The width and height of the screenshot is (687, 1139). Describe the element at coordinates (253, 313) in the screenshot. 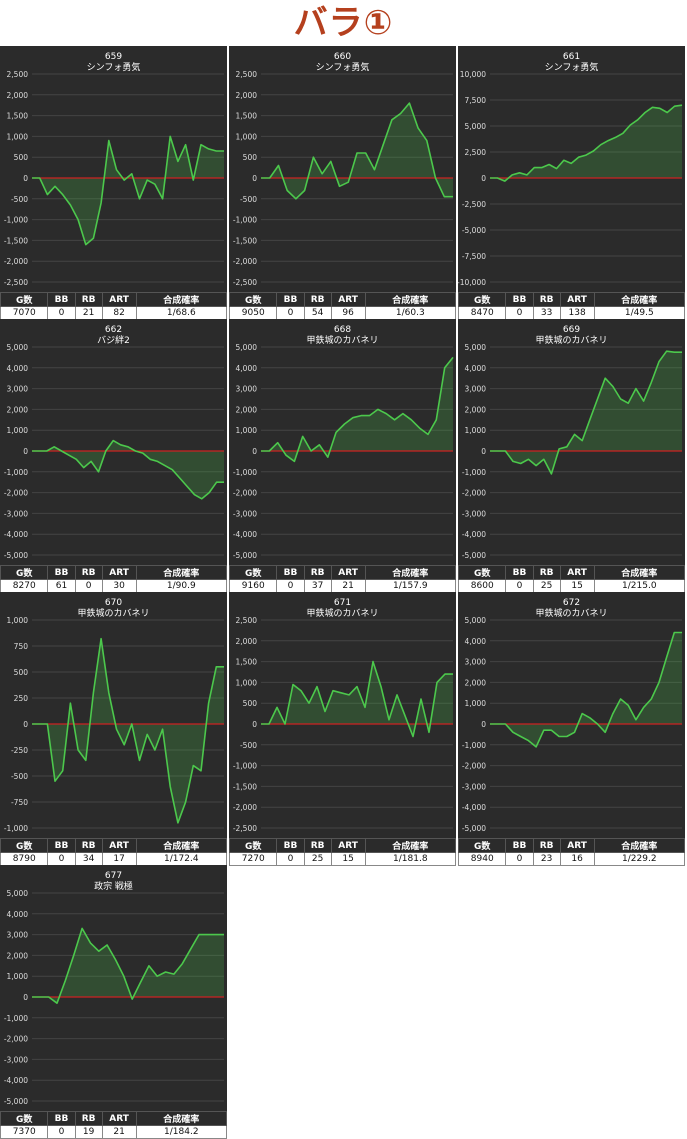

I see `stats-value-g: 9050` at that location.